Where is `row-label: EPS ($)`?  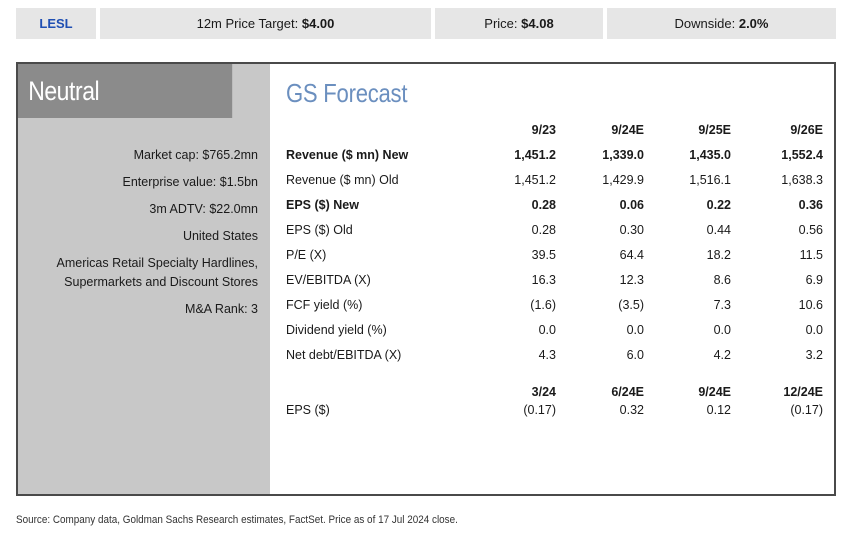 row-label: EPS ($) is located at coordinates (308, 410).